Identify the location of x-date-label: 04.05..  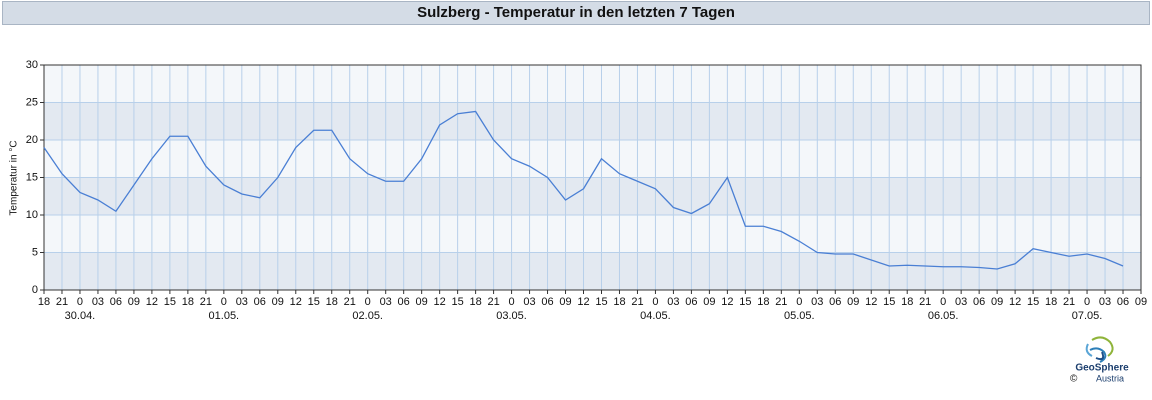
(655, 316).